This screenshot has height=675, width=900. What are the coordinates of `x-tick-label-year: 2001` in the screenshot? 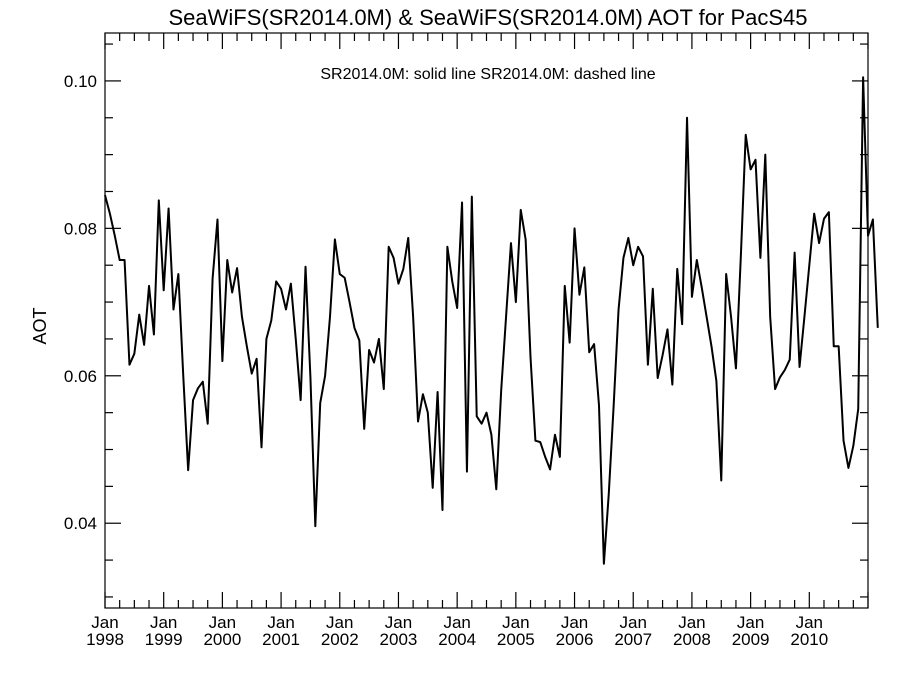 It's located at (281, 639).